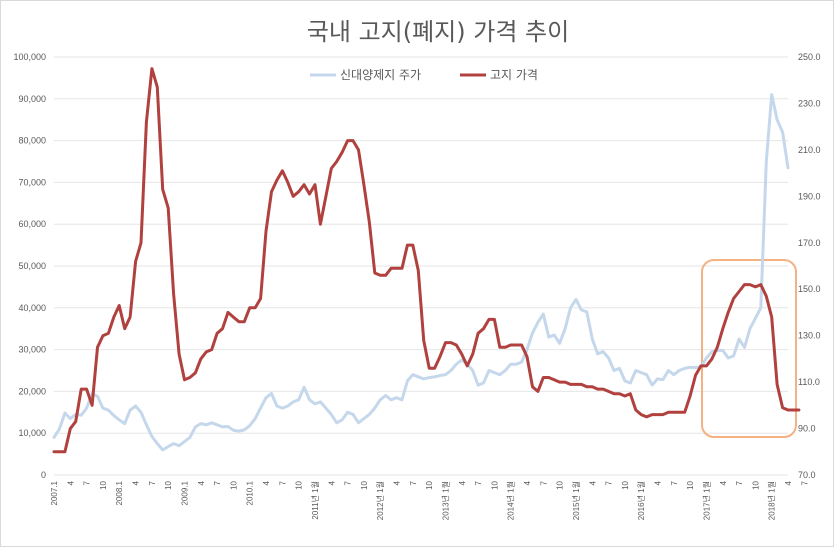 Image resolution: width=834 pixels, height=547 pixels. What do you see at coordinates (576, 500) in the screenshot?
I see `x-tick-label: 2015년 1월` at bounding box center [576, 500].